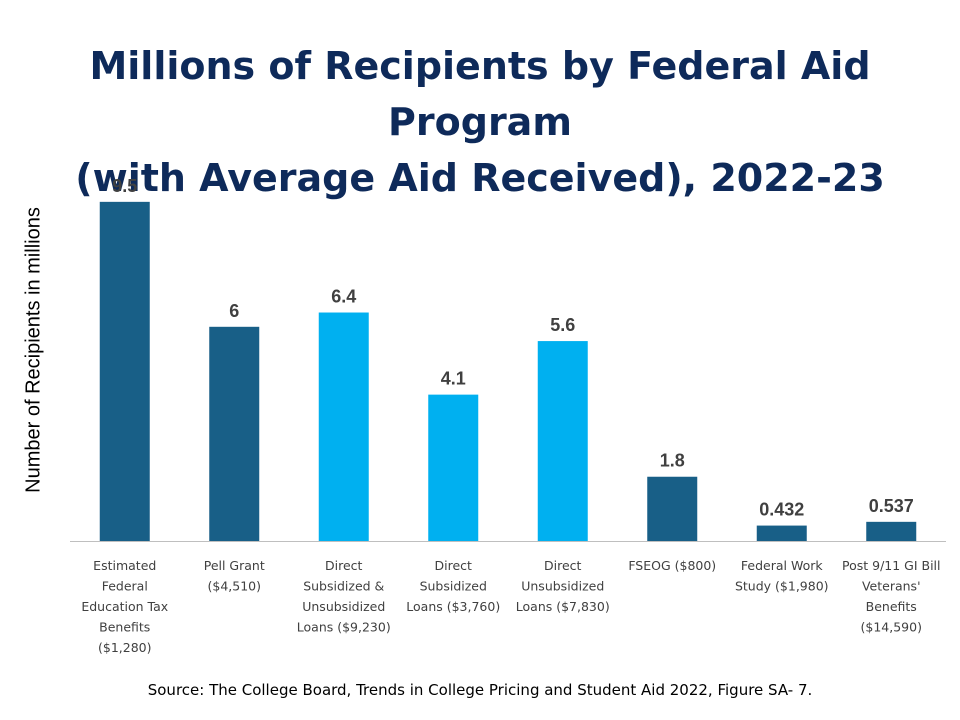 This screenshot has width=960, height=720. What do you see at coordinates (891, 565) in the screenshot?
I see `category-label-line: Post 9/11 GI Bill` at bounding box center [891, 565].